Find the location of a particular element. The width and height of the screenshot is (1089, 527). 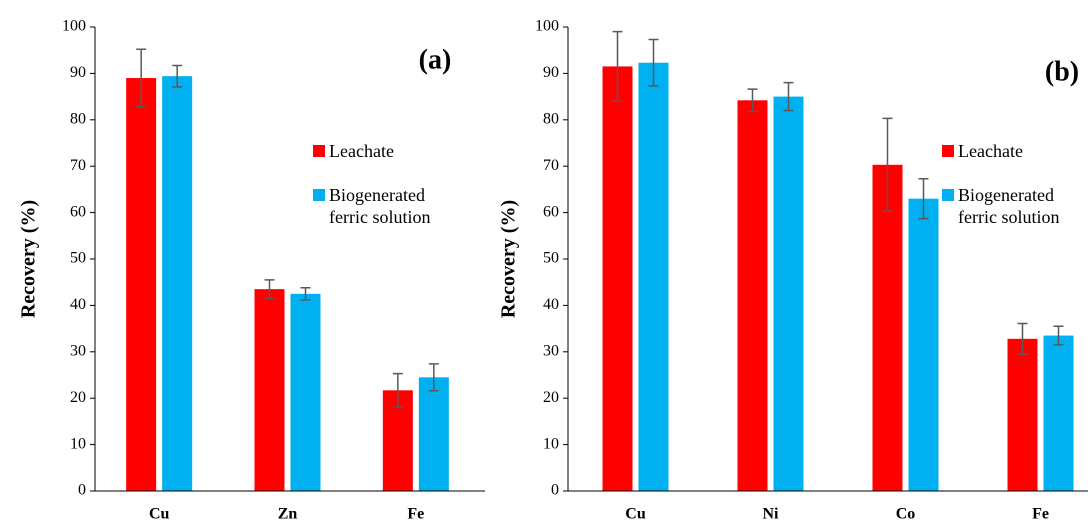

x-tick-label: Ni is located at coordinates (771, 514).